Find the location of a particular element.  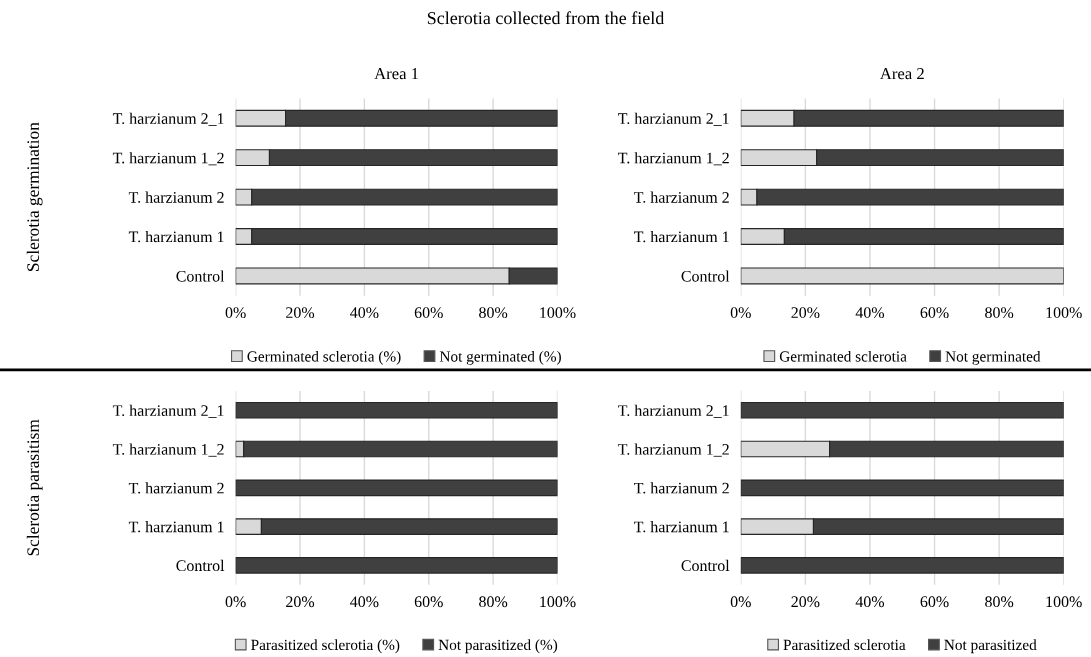

y-axis-title: Sclerotia parasitism is located at coordinates (34, 487).